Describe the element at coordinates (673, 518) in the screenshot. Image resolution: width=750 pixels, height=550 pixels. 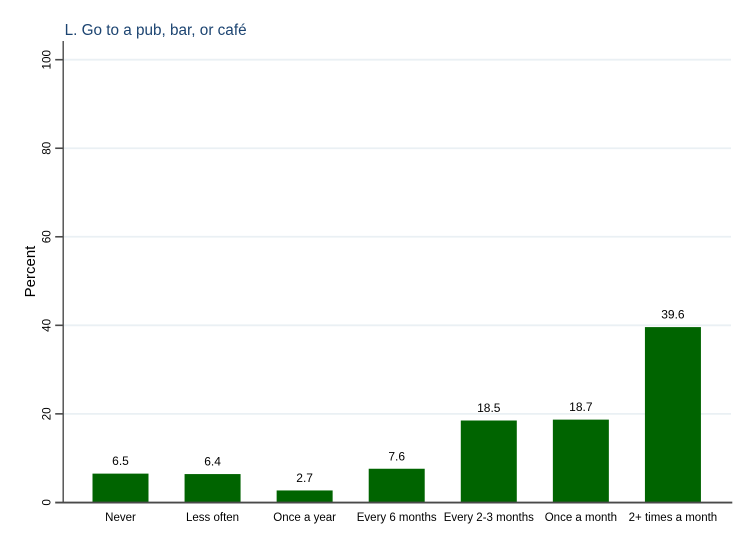
I see `svg-text: 2+ times a month` at that location.